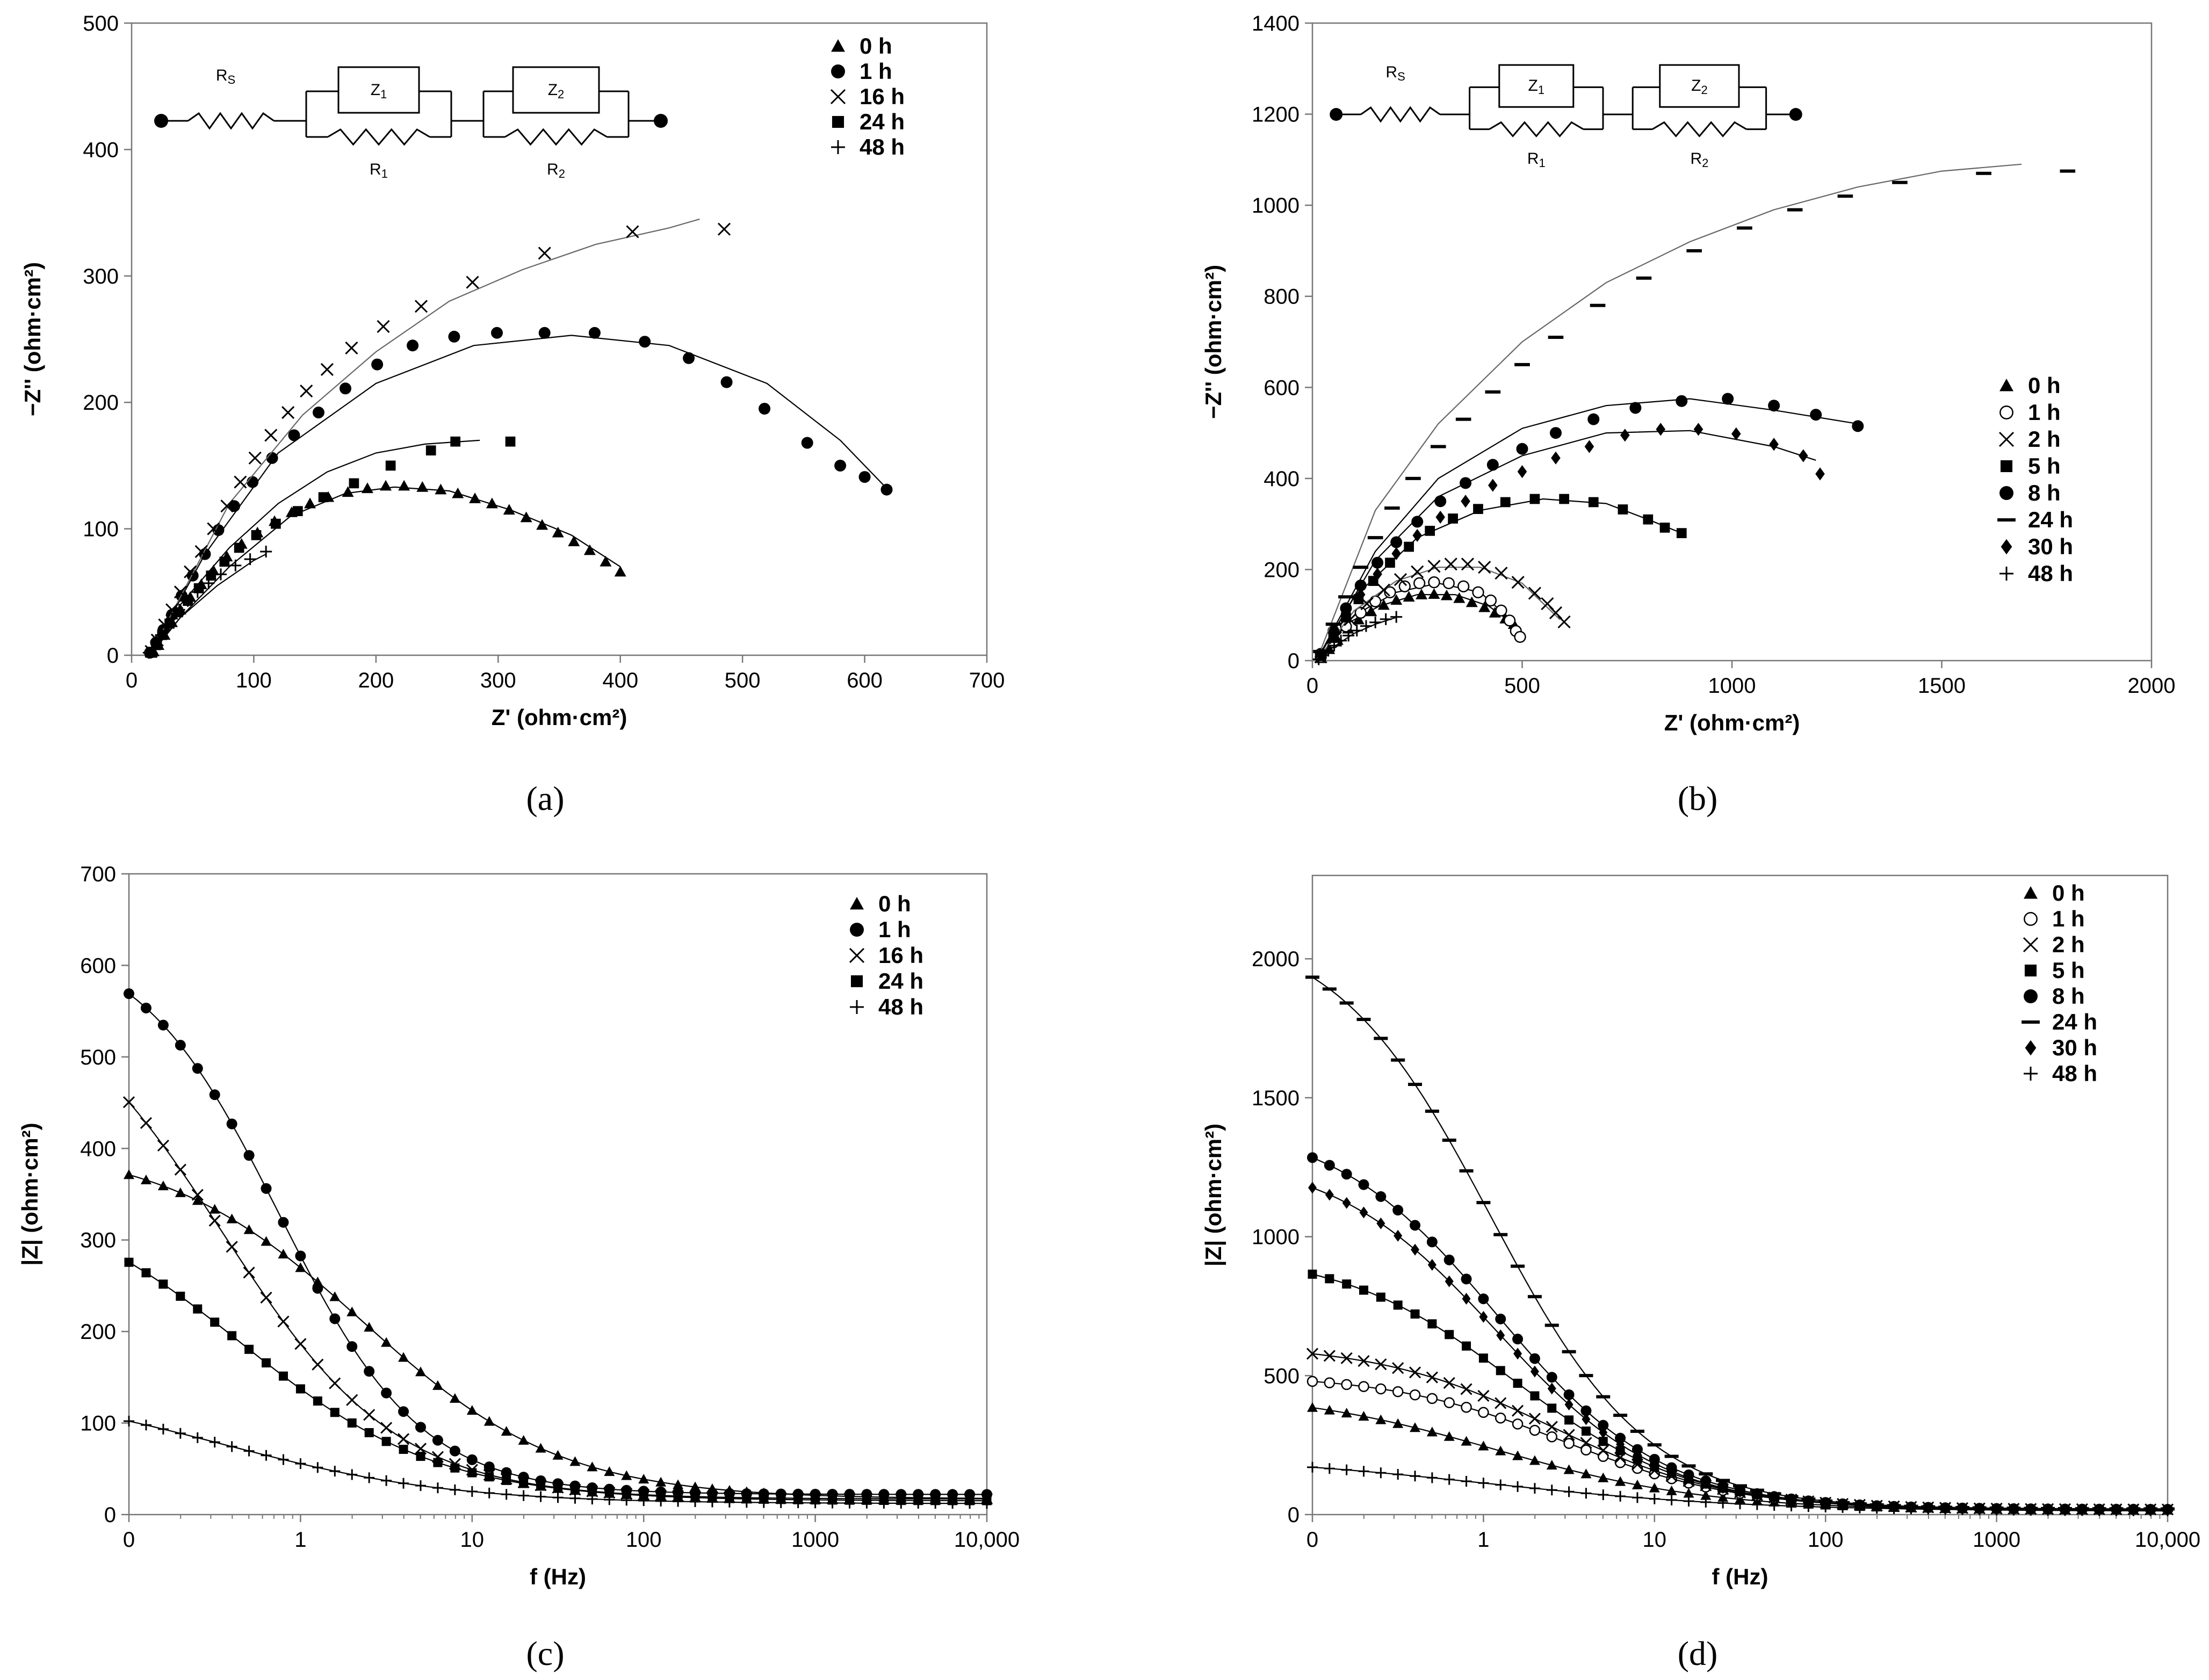  I want to click on legend-label: 2 h, so click(2044, 439).